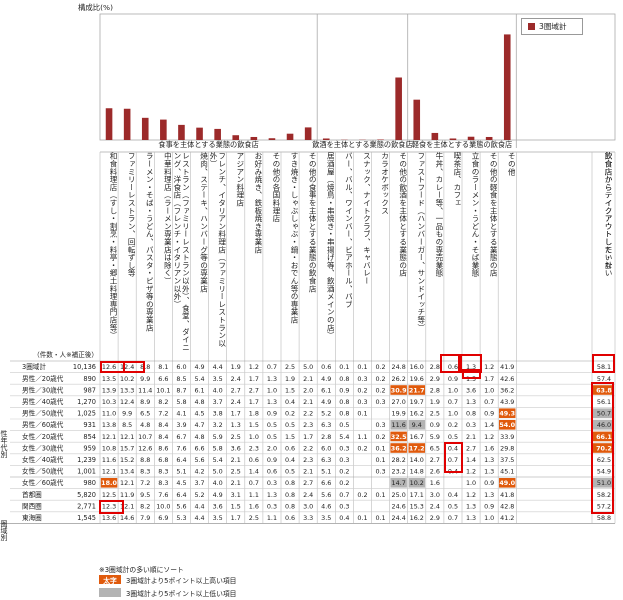  What do you see at coordinates (145, 437) in the screenshot?
I see `cell-value: 10.7` at bounding box center [145, 437].